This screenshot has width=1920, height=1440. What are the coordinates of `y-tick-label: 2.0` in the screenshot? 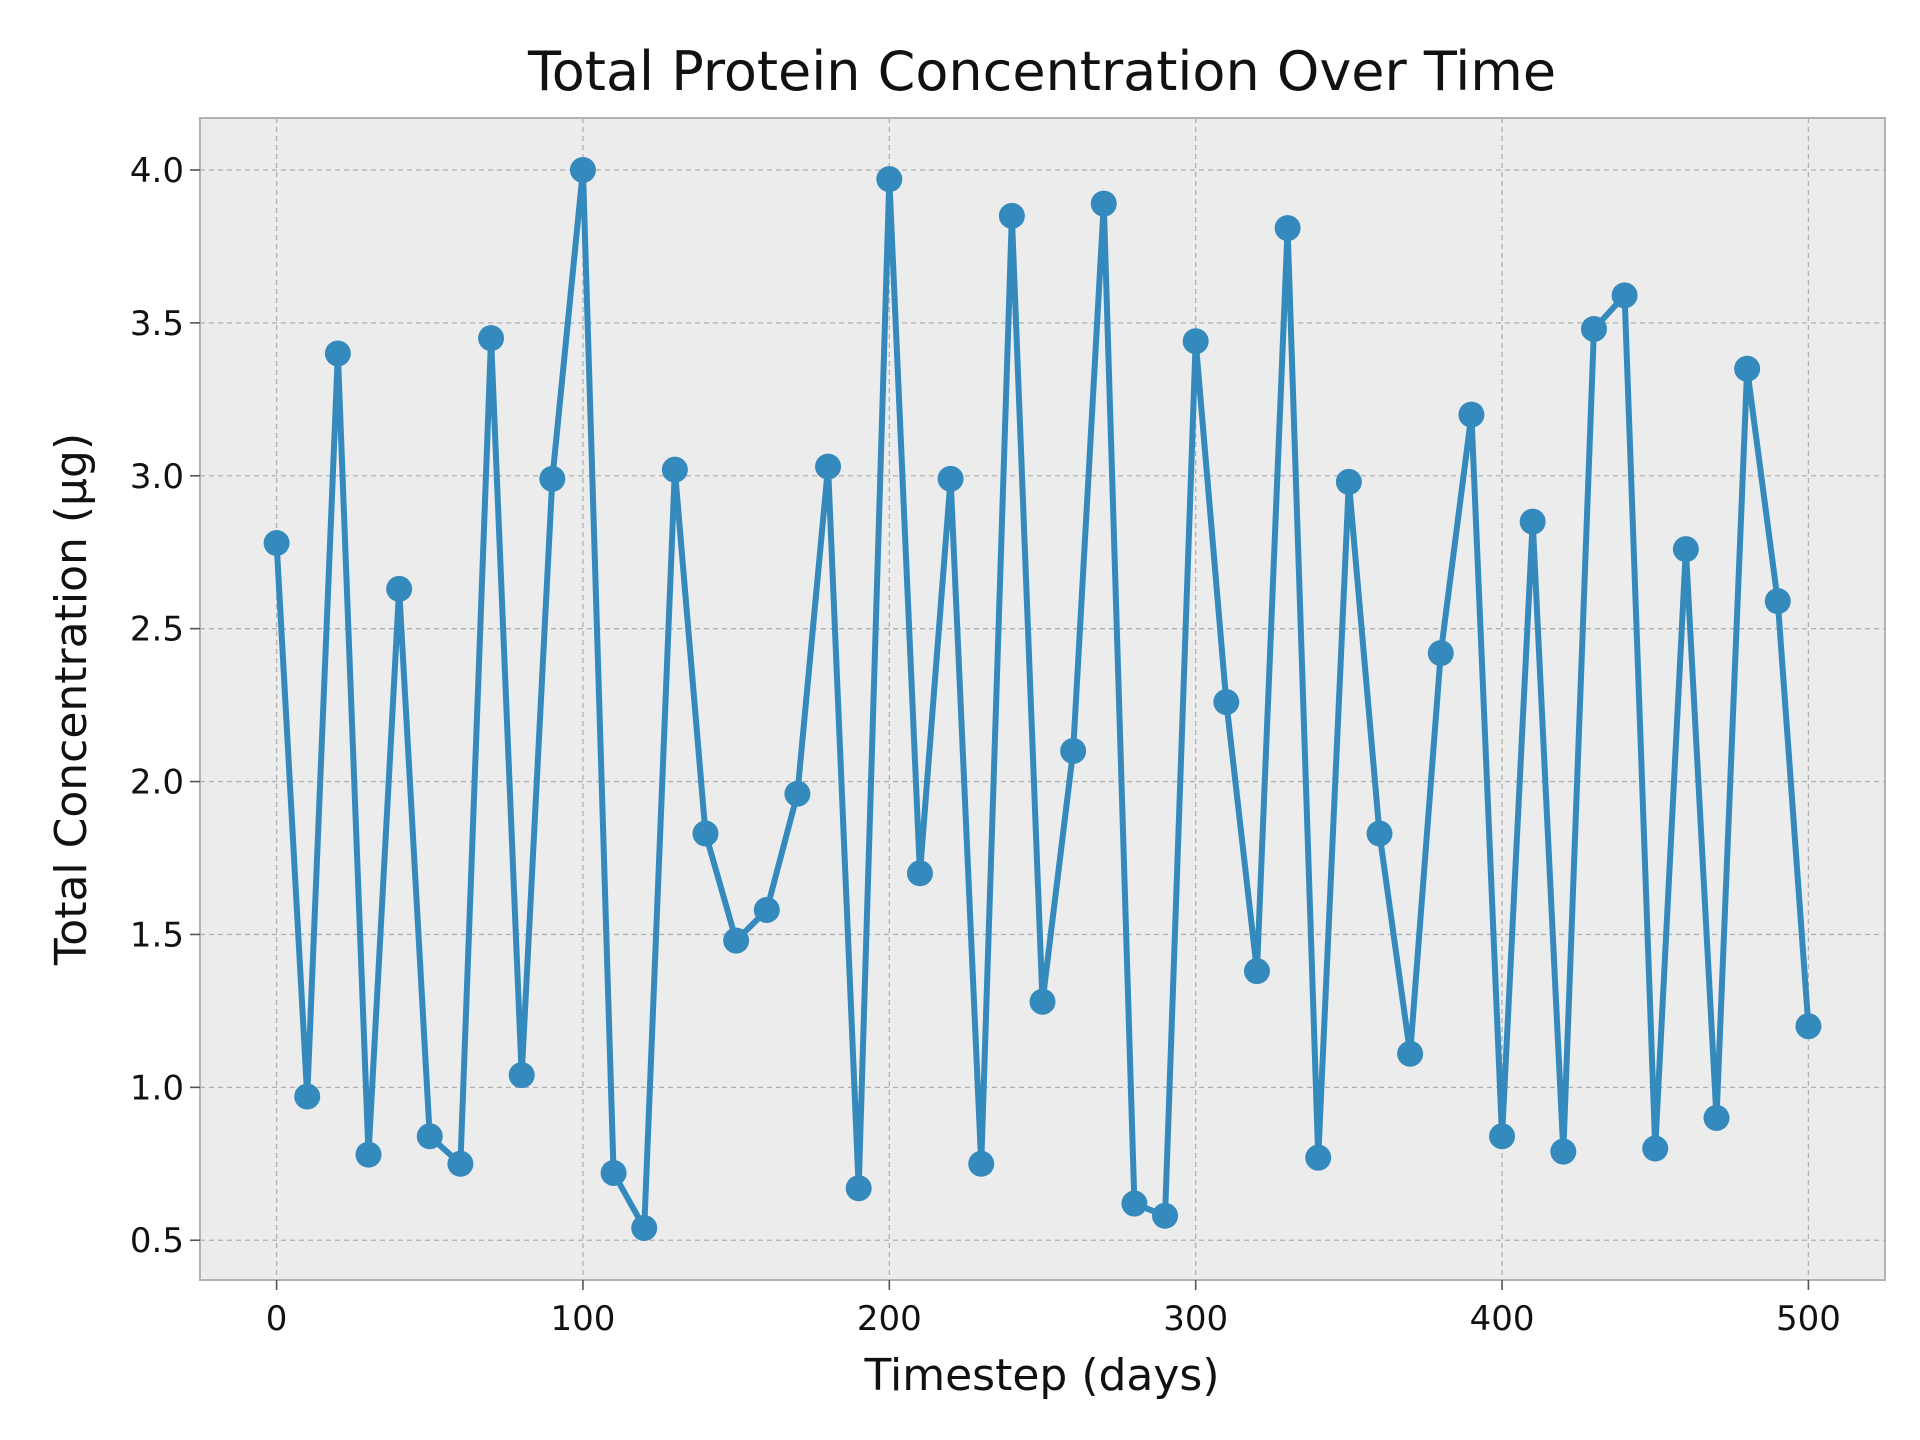 It's located at (157, 783).